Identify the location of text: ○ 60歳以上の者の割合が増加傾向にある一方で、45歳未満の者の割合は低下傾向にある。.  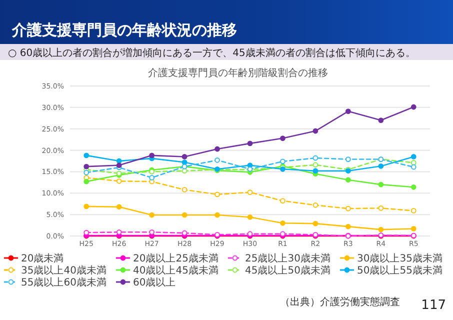
(212, 53).